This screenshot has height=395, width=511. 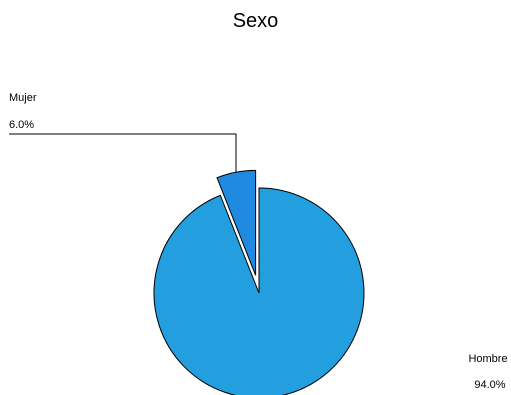 What do you see at coordinates (489, 385) in the screenshot?
I see `slice-value-hombre: 94.0%` at bounding box center [489, 385].